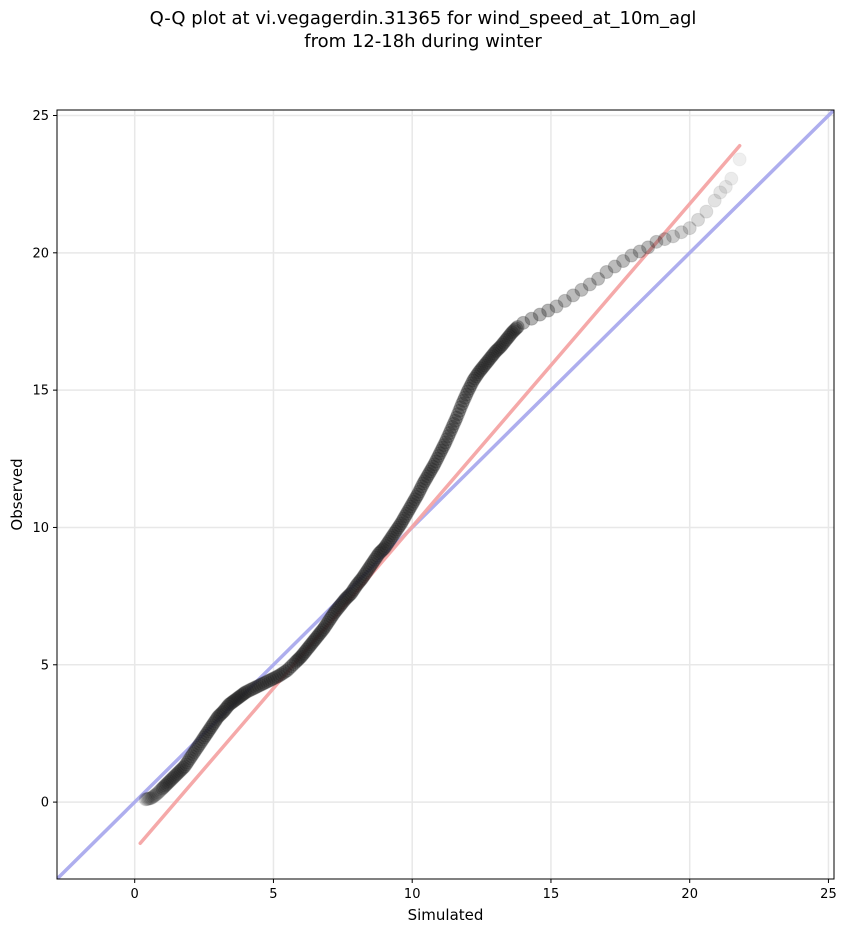 The width and height of the screenshot is (846, 934). What do you see at coordinates (551, 894) in the screenshot?
I see `x-tick-label-15: 15` at bounding box center [551, 894].